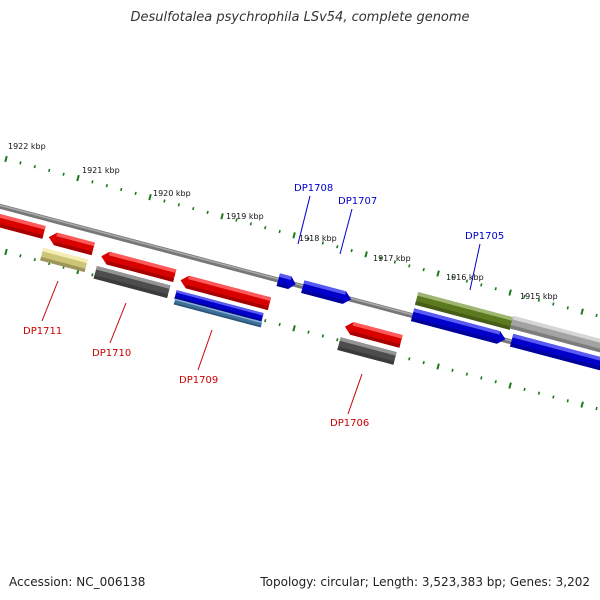  Describe the element at coordinates (484, 236) in the screenshot. I see `gene-label: DP1705` at that location.